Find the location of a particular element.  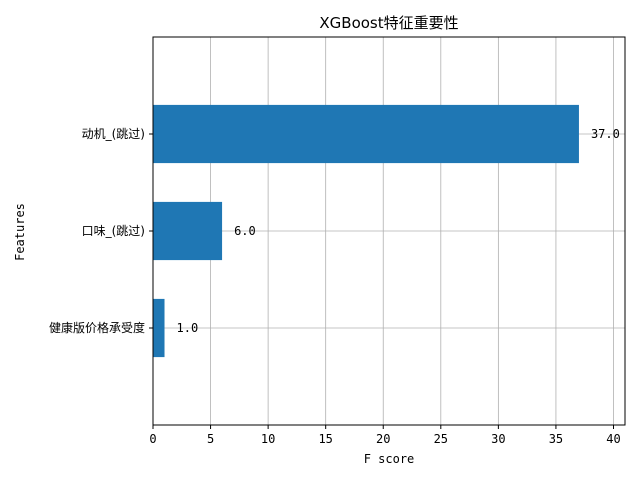

x-tick-label: 0 is located at coordinates (152, 439).